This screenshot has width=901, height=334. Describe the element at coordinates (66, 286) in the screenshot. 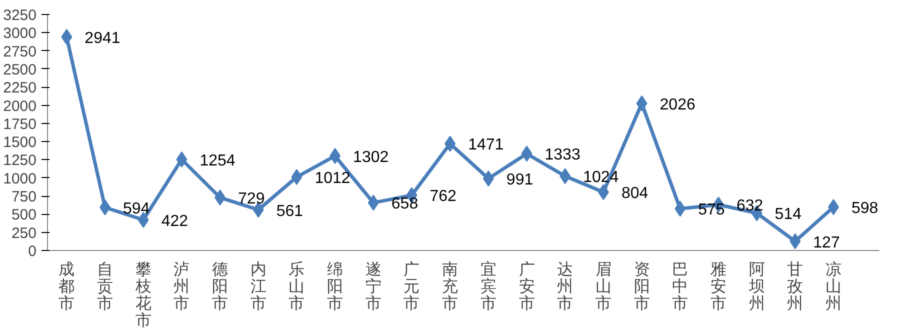

I see `x-tick-label: 成都市` at that location.